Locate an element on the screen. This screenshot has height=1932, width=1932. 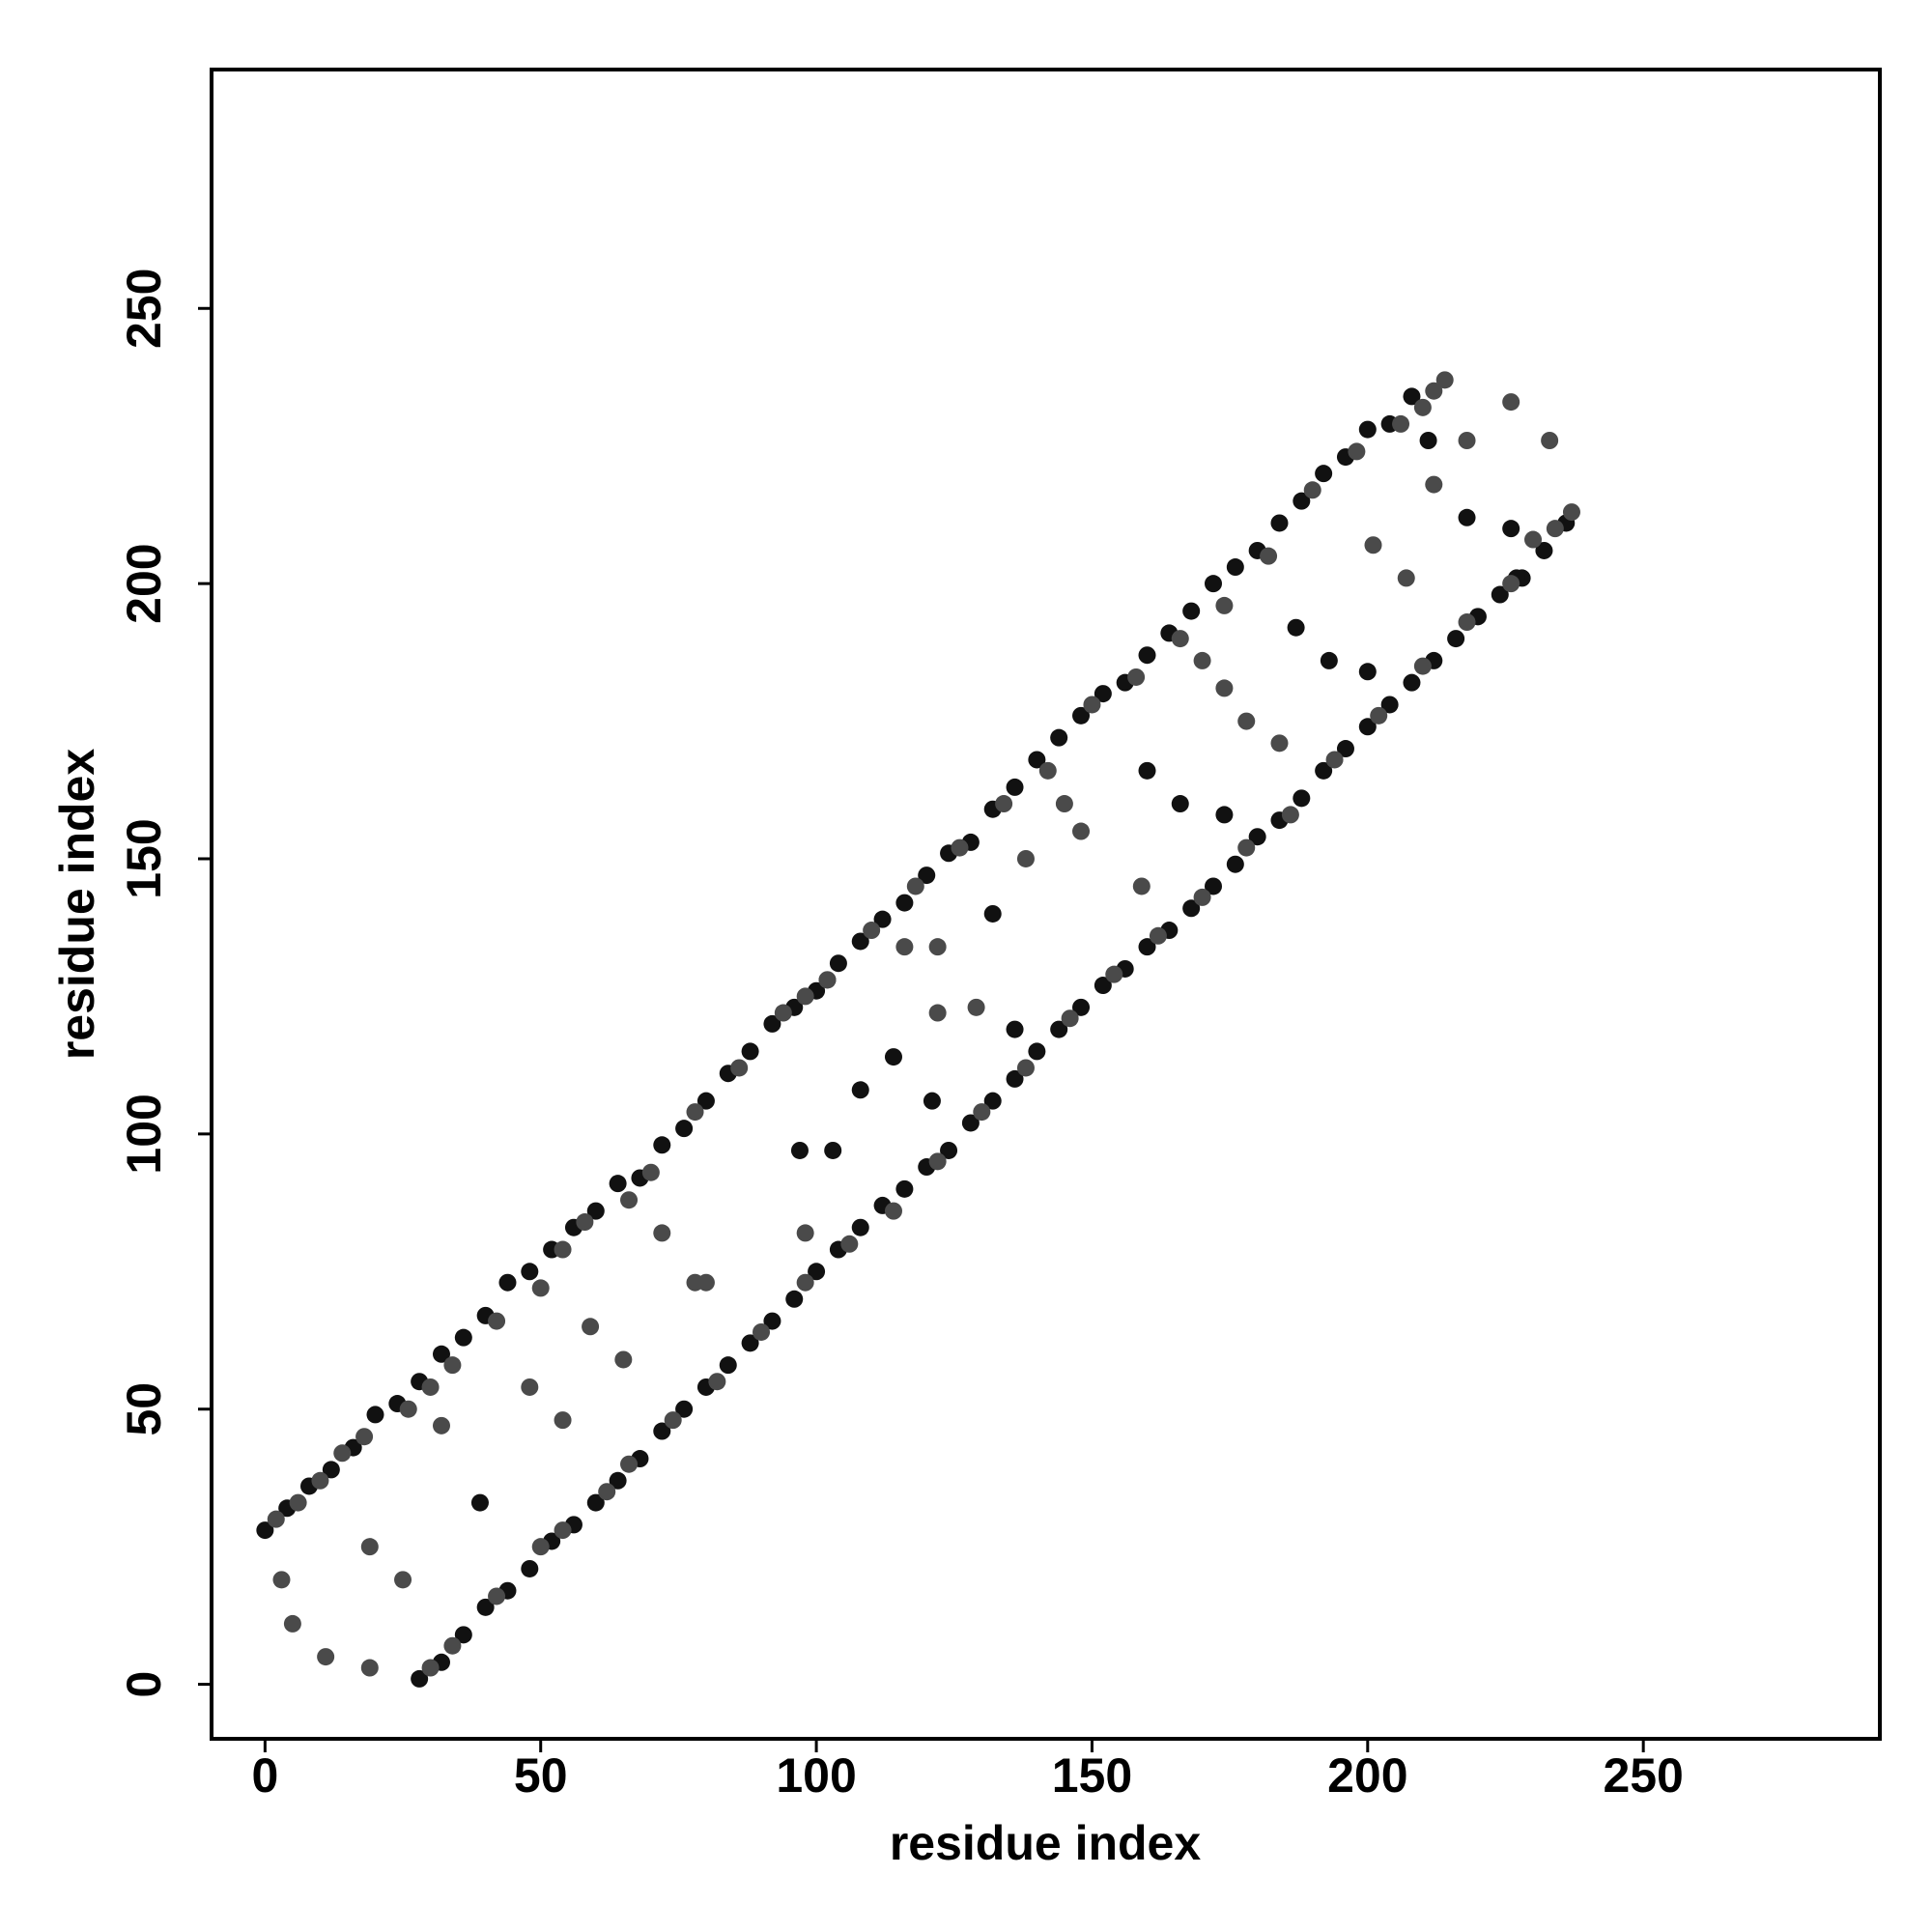
y-tick-label: 0 is located at coordinates (144, 1684).